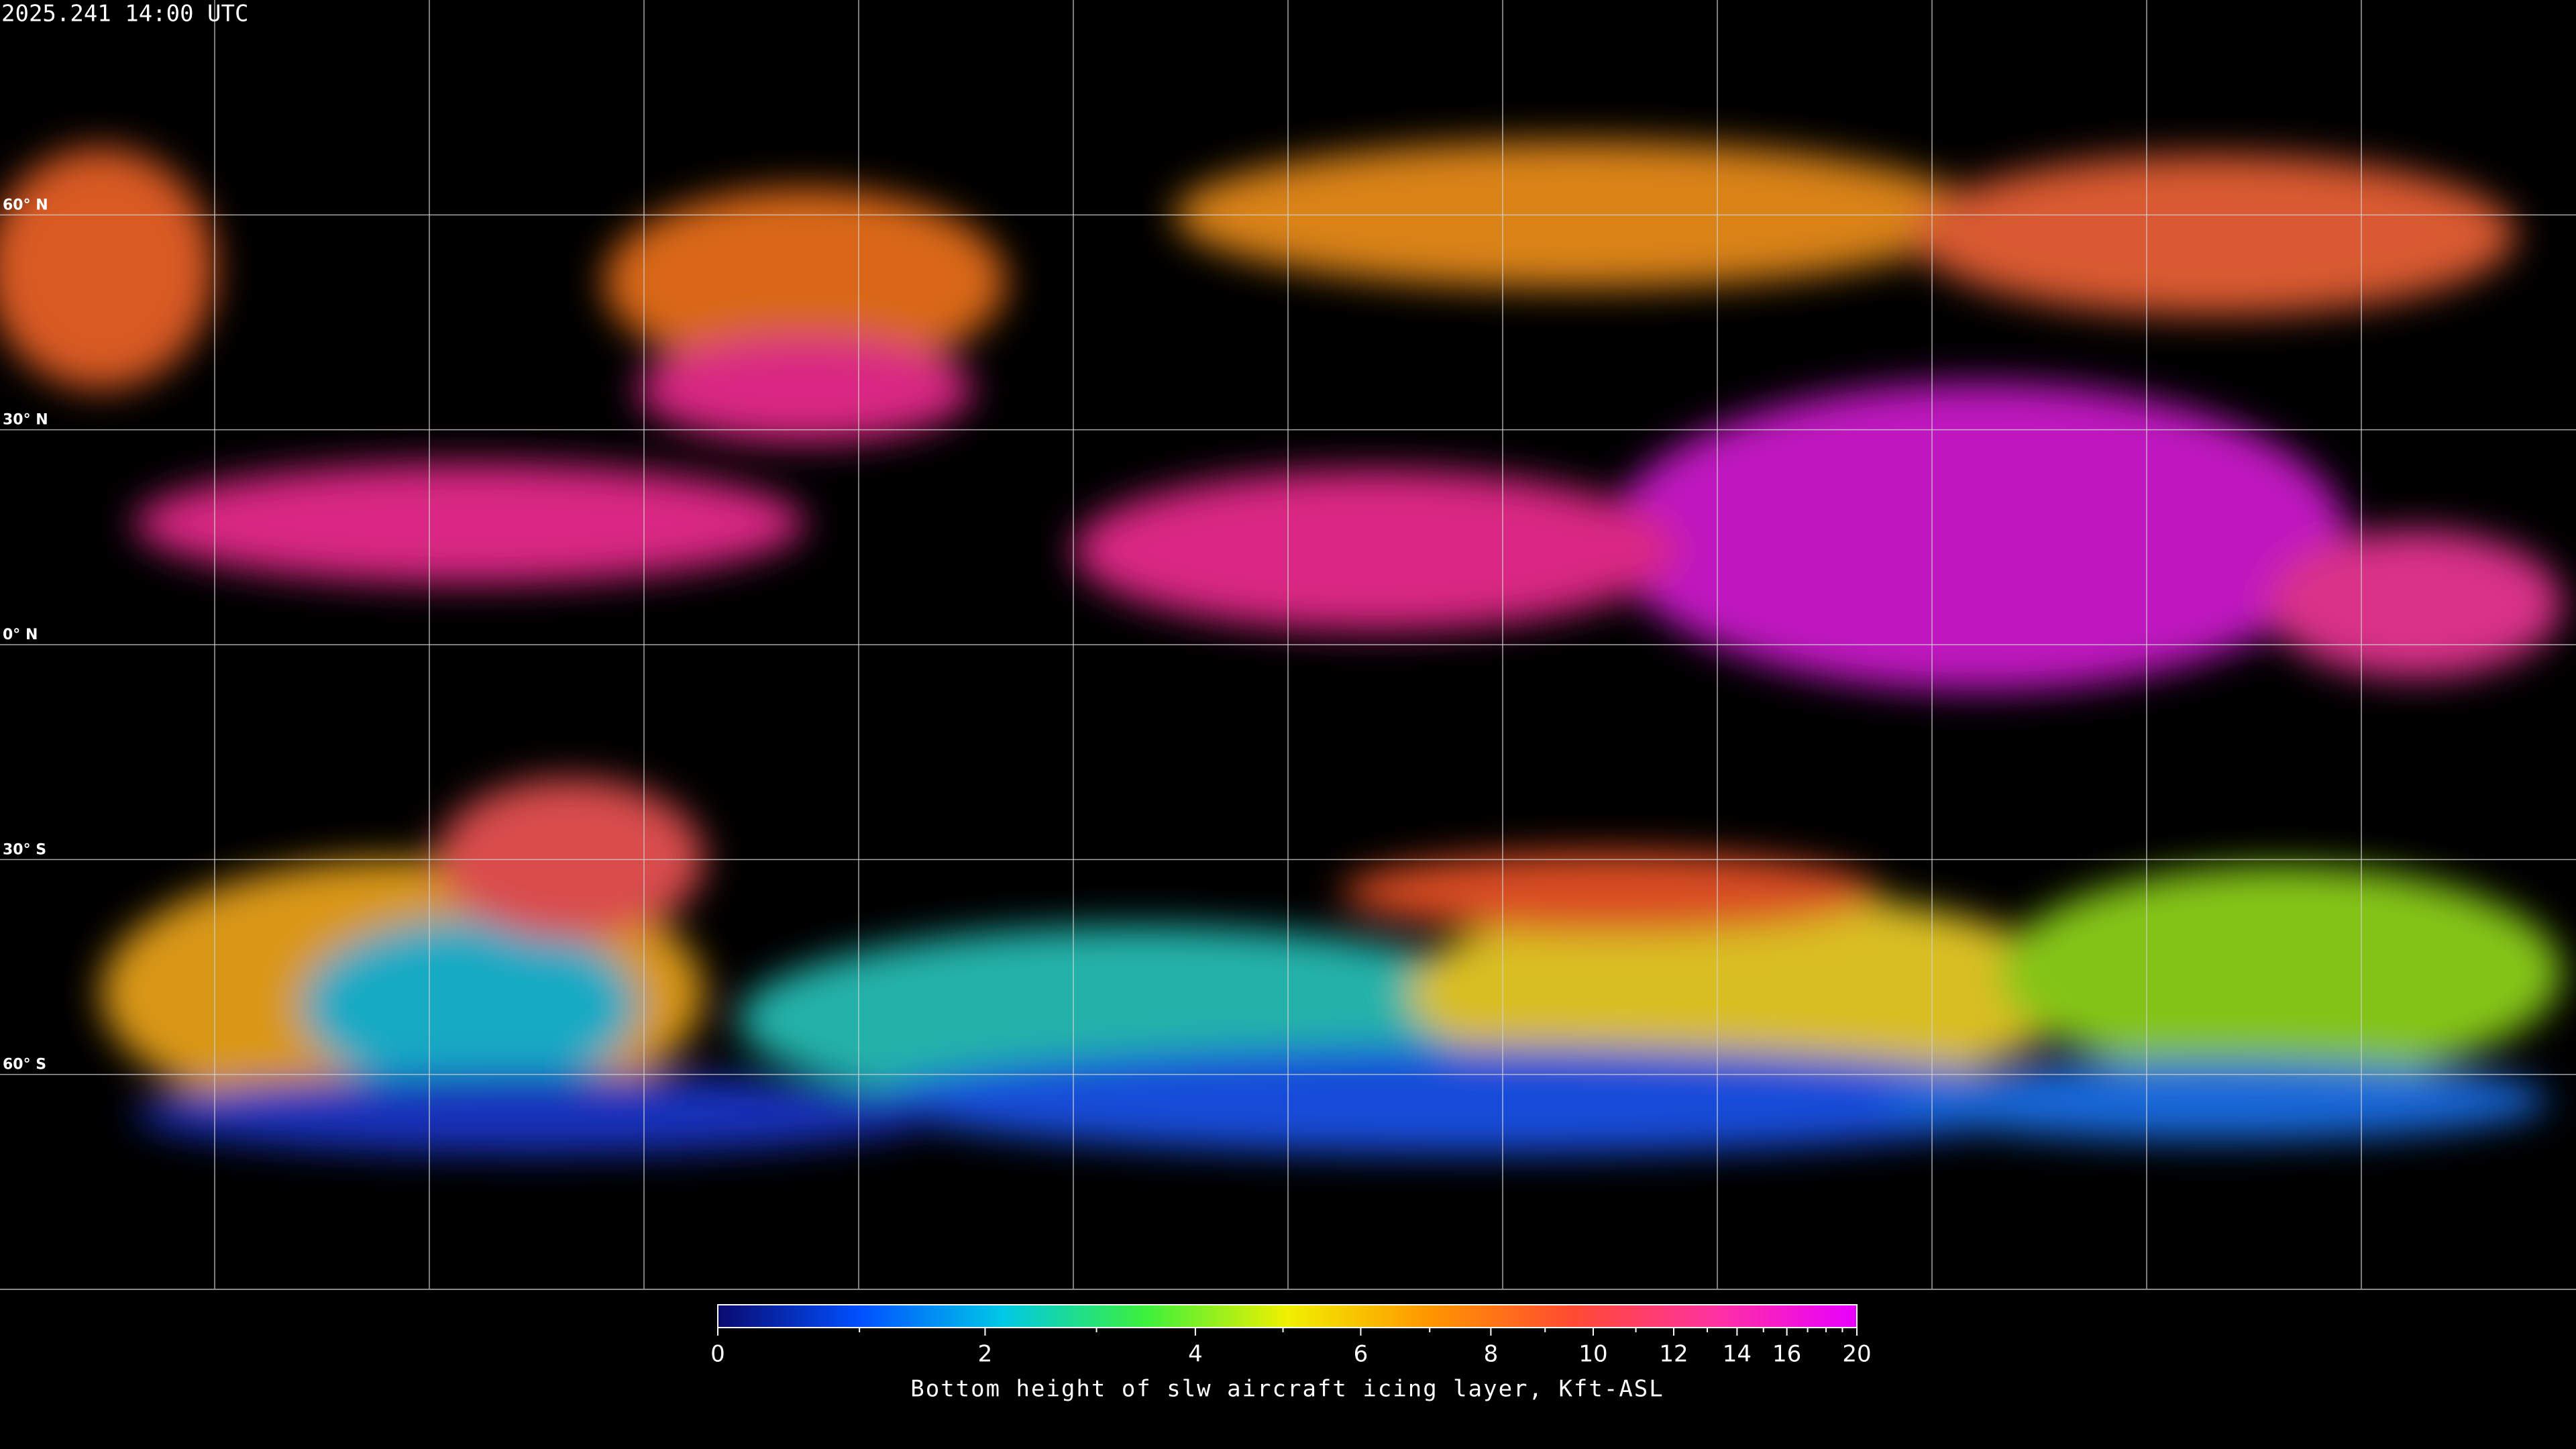 This screenshot has width=2576, height=1449. I want to click on colorbar-tick-label: 4, so click(1195, 1354).